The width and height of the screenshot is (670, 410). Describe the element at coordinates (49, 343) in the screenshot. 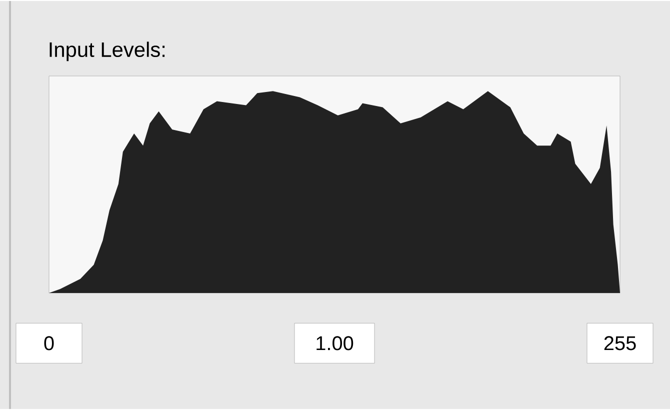

I see `x-tick-label: 0` at that location.